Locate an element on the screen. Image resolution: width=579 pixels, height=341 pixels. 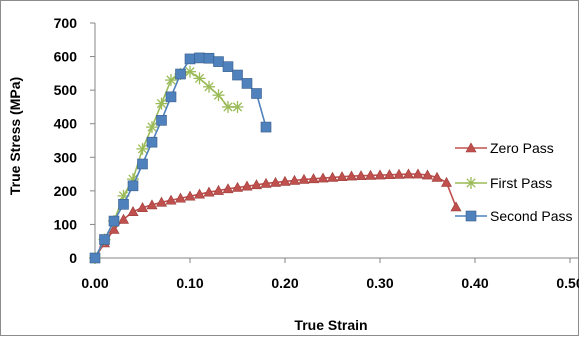
legend-label: First Pass is located at coordinates (521, 183).